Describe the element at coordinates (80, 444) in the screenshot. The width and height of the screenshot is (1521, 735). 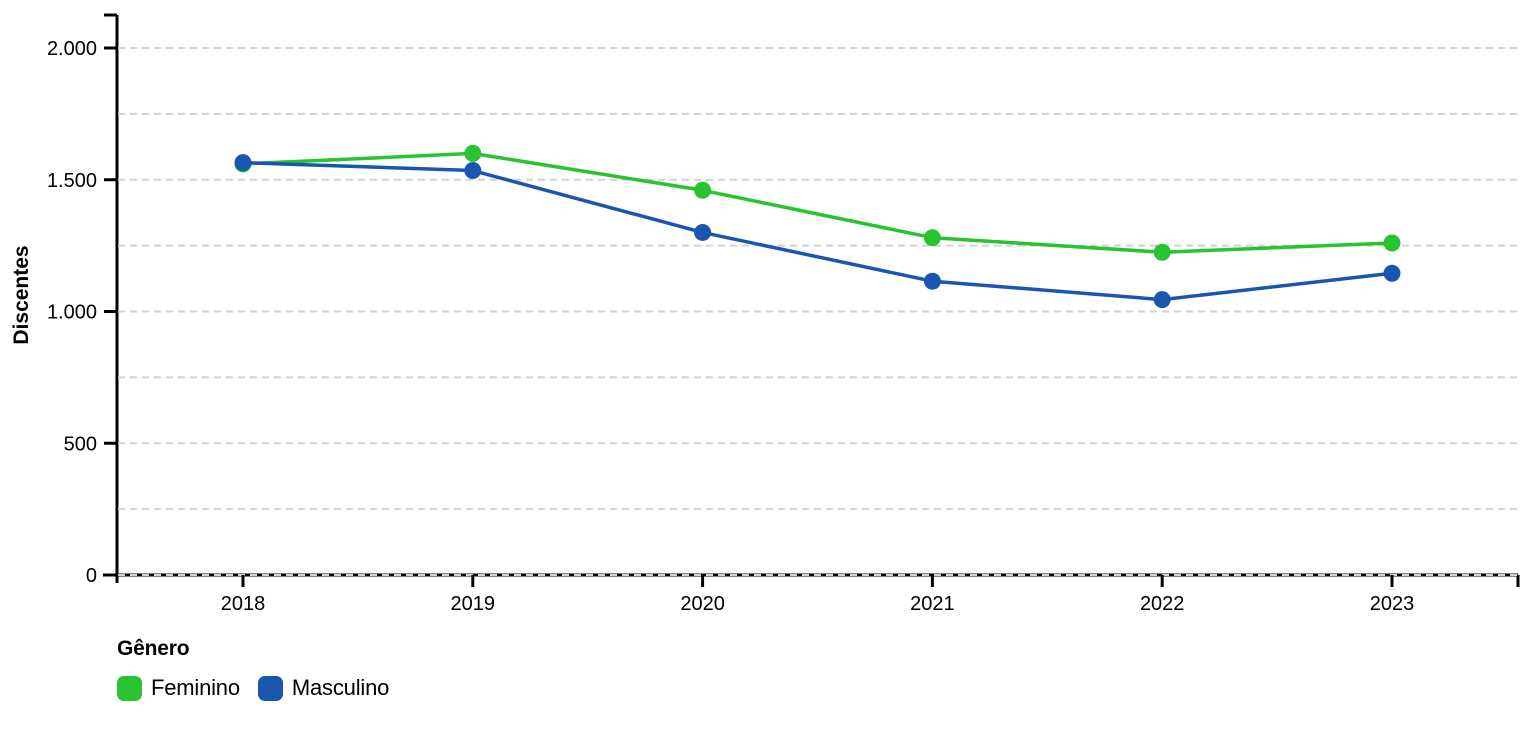
I see `y-tick-label: 500` at that location.